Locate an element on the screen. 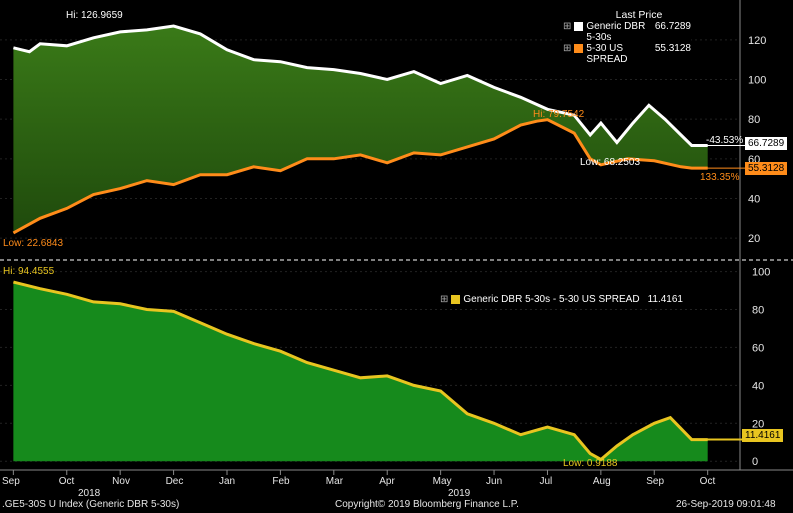  annotation-pct-spread: 133.35% is located at coordinates (720, 177).